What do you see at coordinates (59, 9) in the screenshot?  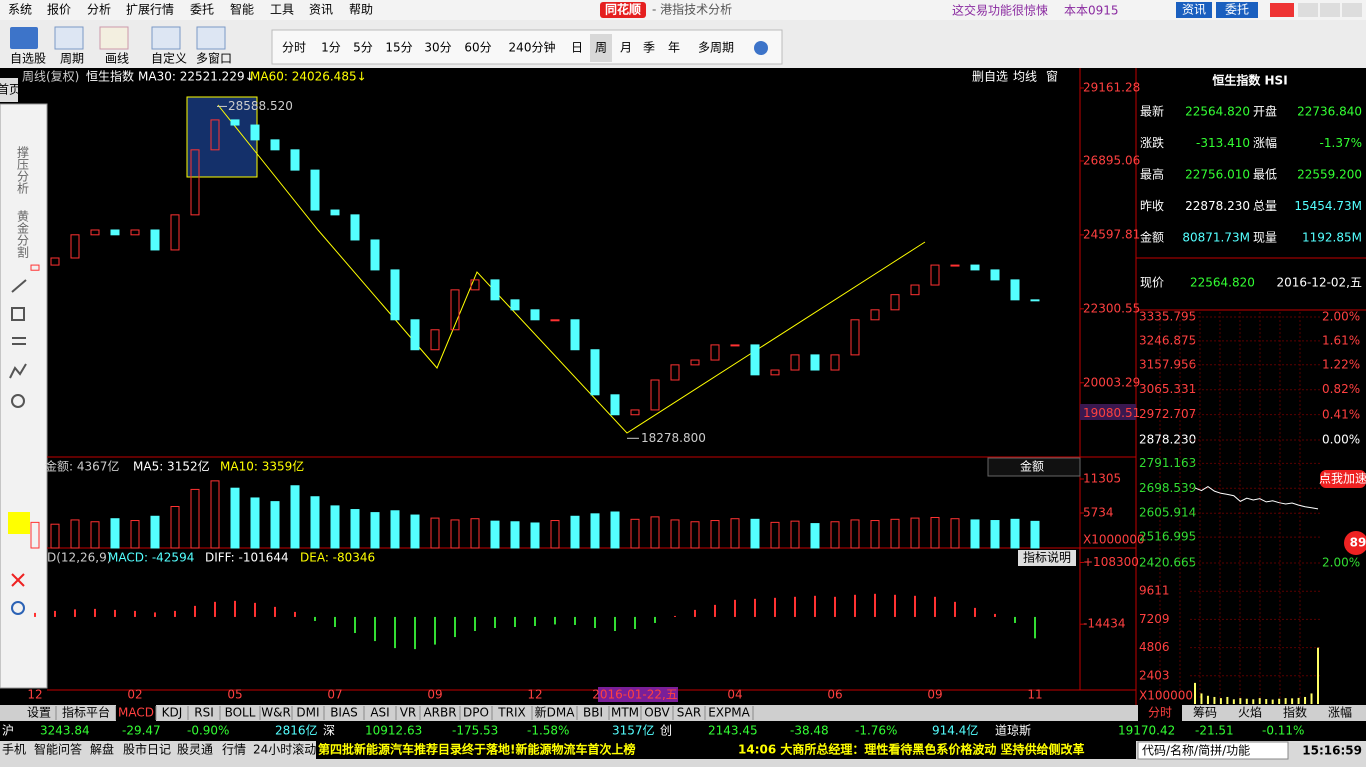 I see `menu-item: 报价` at bounding box center [59, 9].